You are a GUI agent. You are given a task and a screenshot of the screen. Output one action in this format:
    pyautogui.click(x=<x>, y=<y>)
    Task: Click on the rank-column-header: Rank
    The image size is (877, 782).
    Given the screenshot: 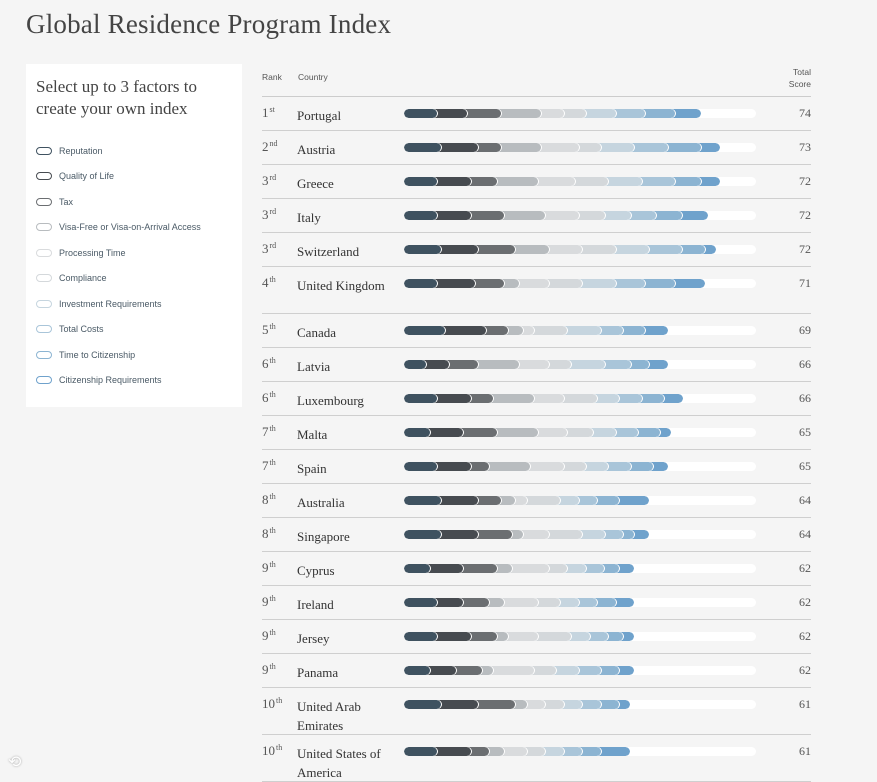 What is the action you would take?
    pyautogui.click(x=272, y=77)
    